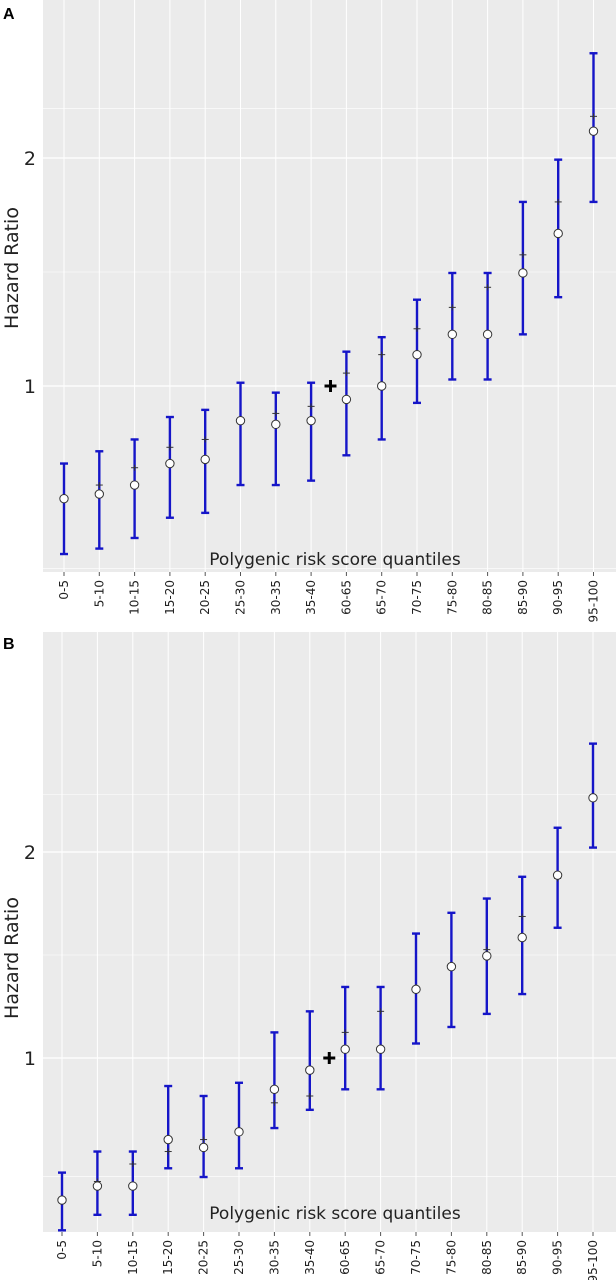  What do you see at coordinates (12, 268) in the screenshot?
I see `panel-a-y-axis-label: Hazard Ratio` at bounding box center [12, 268].